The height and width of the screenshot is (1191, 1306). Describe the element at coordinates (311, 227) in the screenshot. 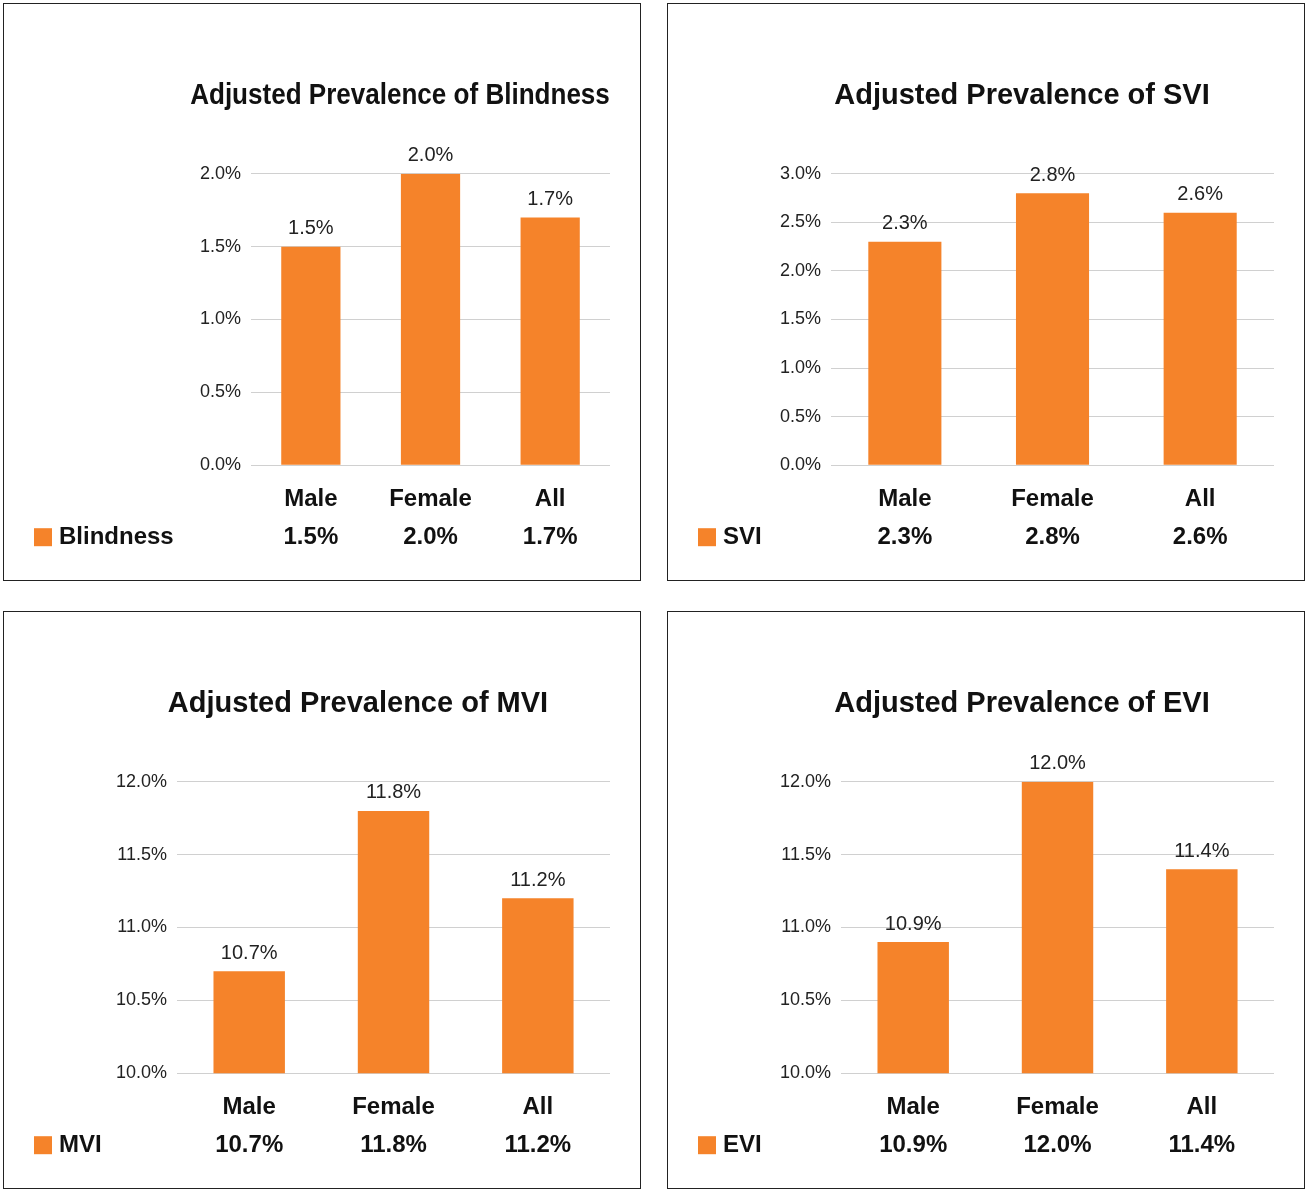

I see `text: 1.5%` at that location.